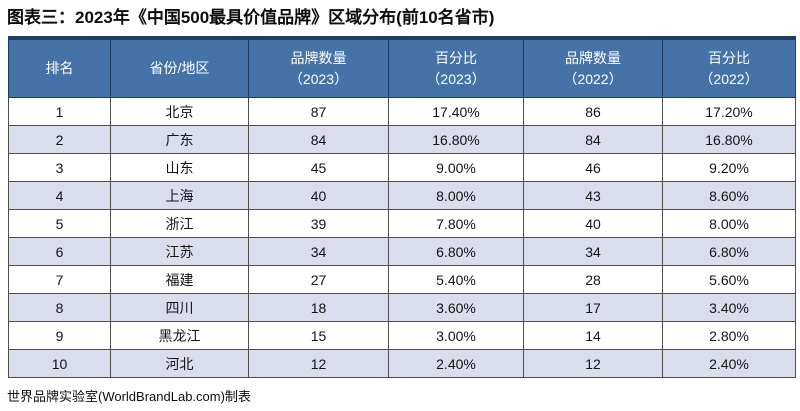 The width and height of the screenshot is (800, 411). Describe the element at coordinates (456, 67) in the screenshot. I see `col-header-pct-2023: 百分比 （2023）` at that location.